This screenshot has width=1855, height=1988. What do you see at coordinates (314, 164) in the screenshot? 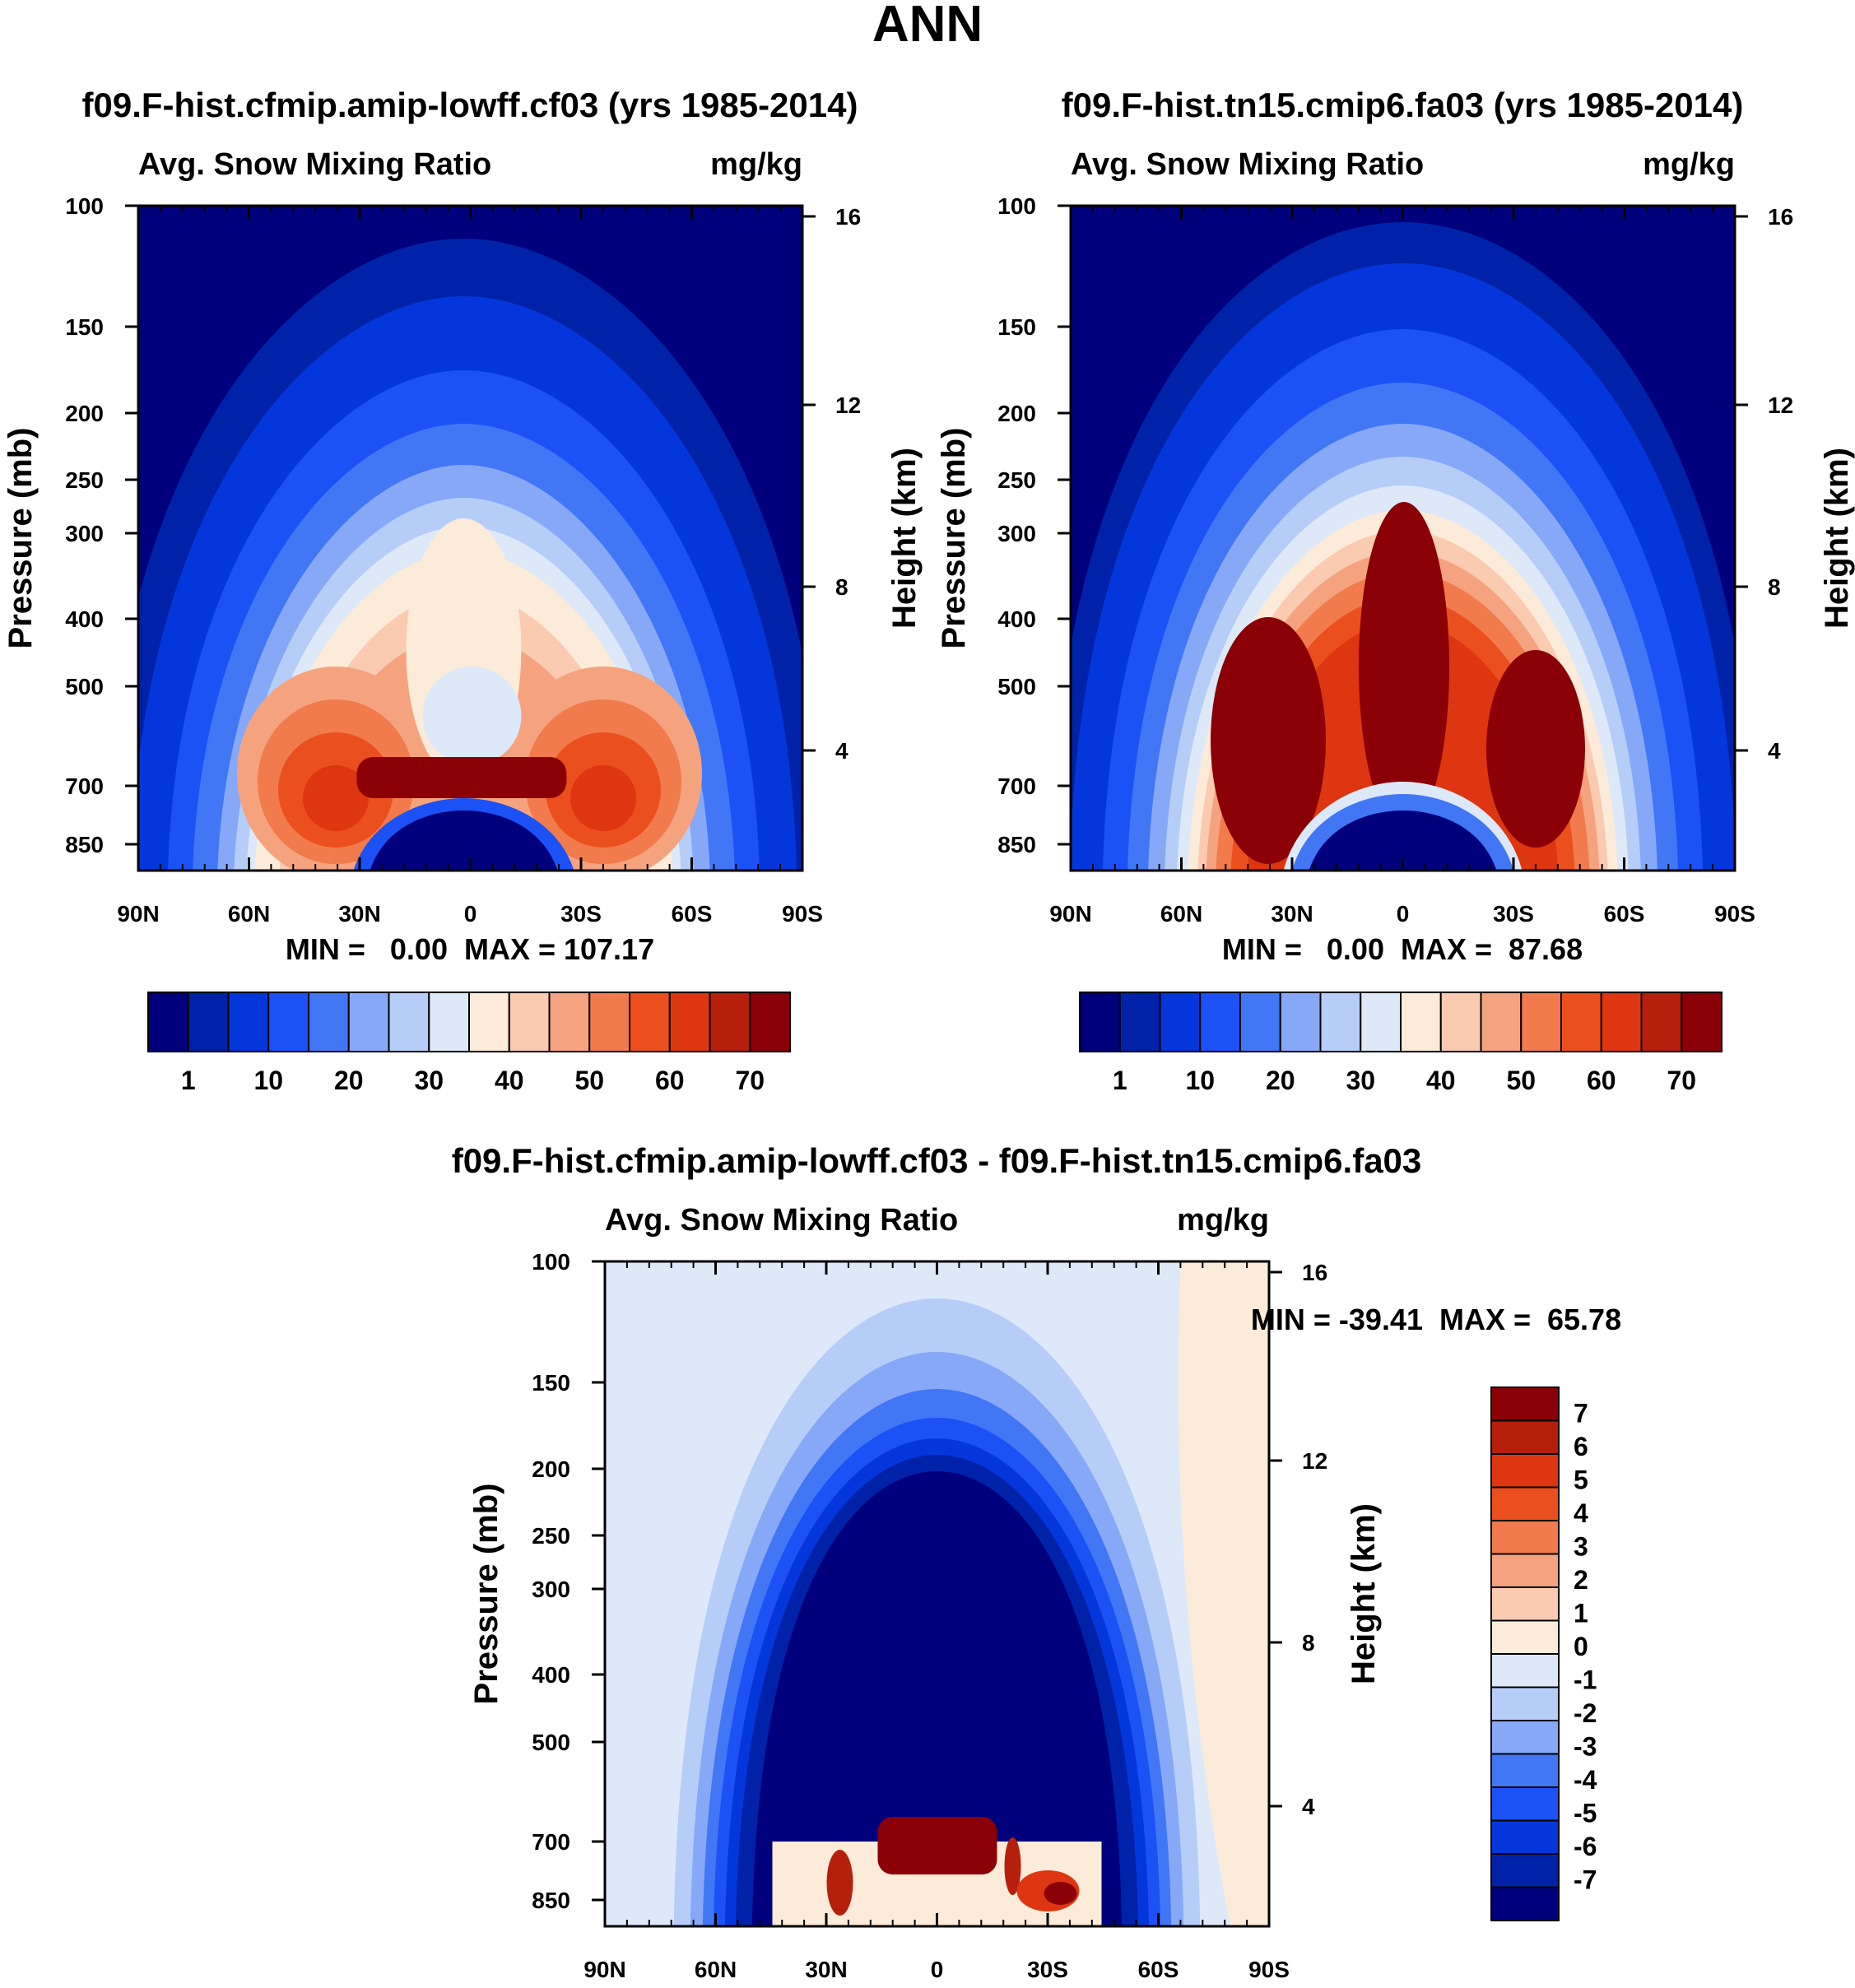
I see `panel-a-variable-label: Avg. Snow Mixing Ratio` at bounding box center [314, 164].